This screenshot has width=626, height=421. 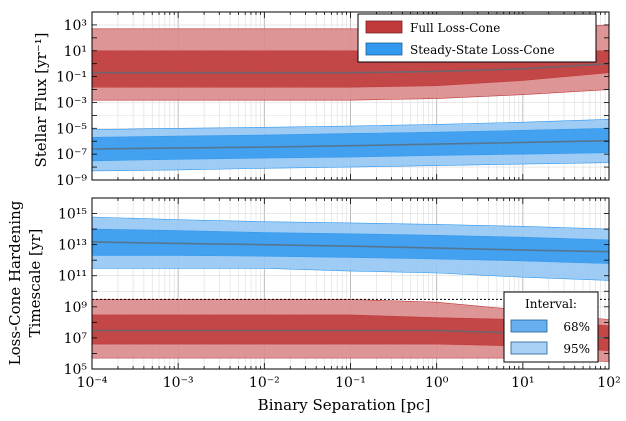 What do you see at coordinates (92, 383) in the screenshot?
I see `x-tick-label: 10⁻⁴` at bounding box center [92, 383].